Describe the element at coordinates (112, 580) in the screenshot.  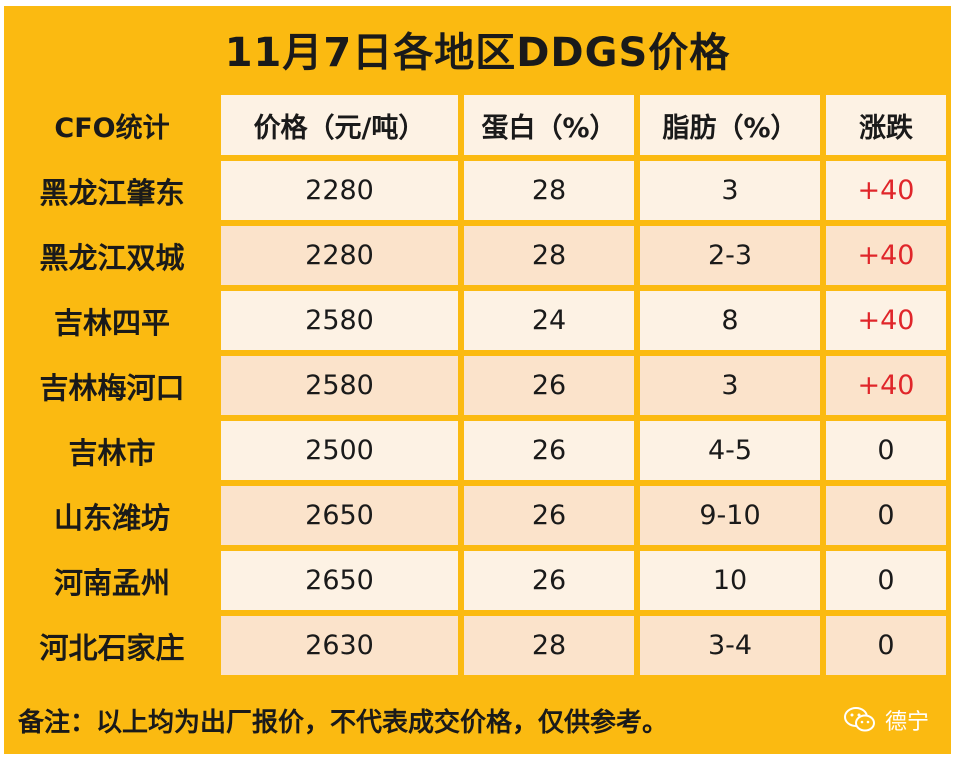
I see `cell-region: 河南孟州` at that location.